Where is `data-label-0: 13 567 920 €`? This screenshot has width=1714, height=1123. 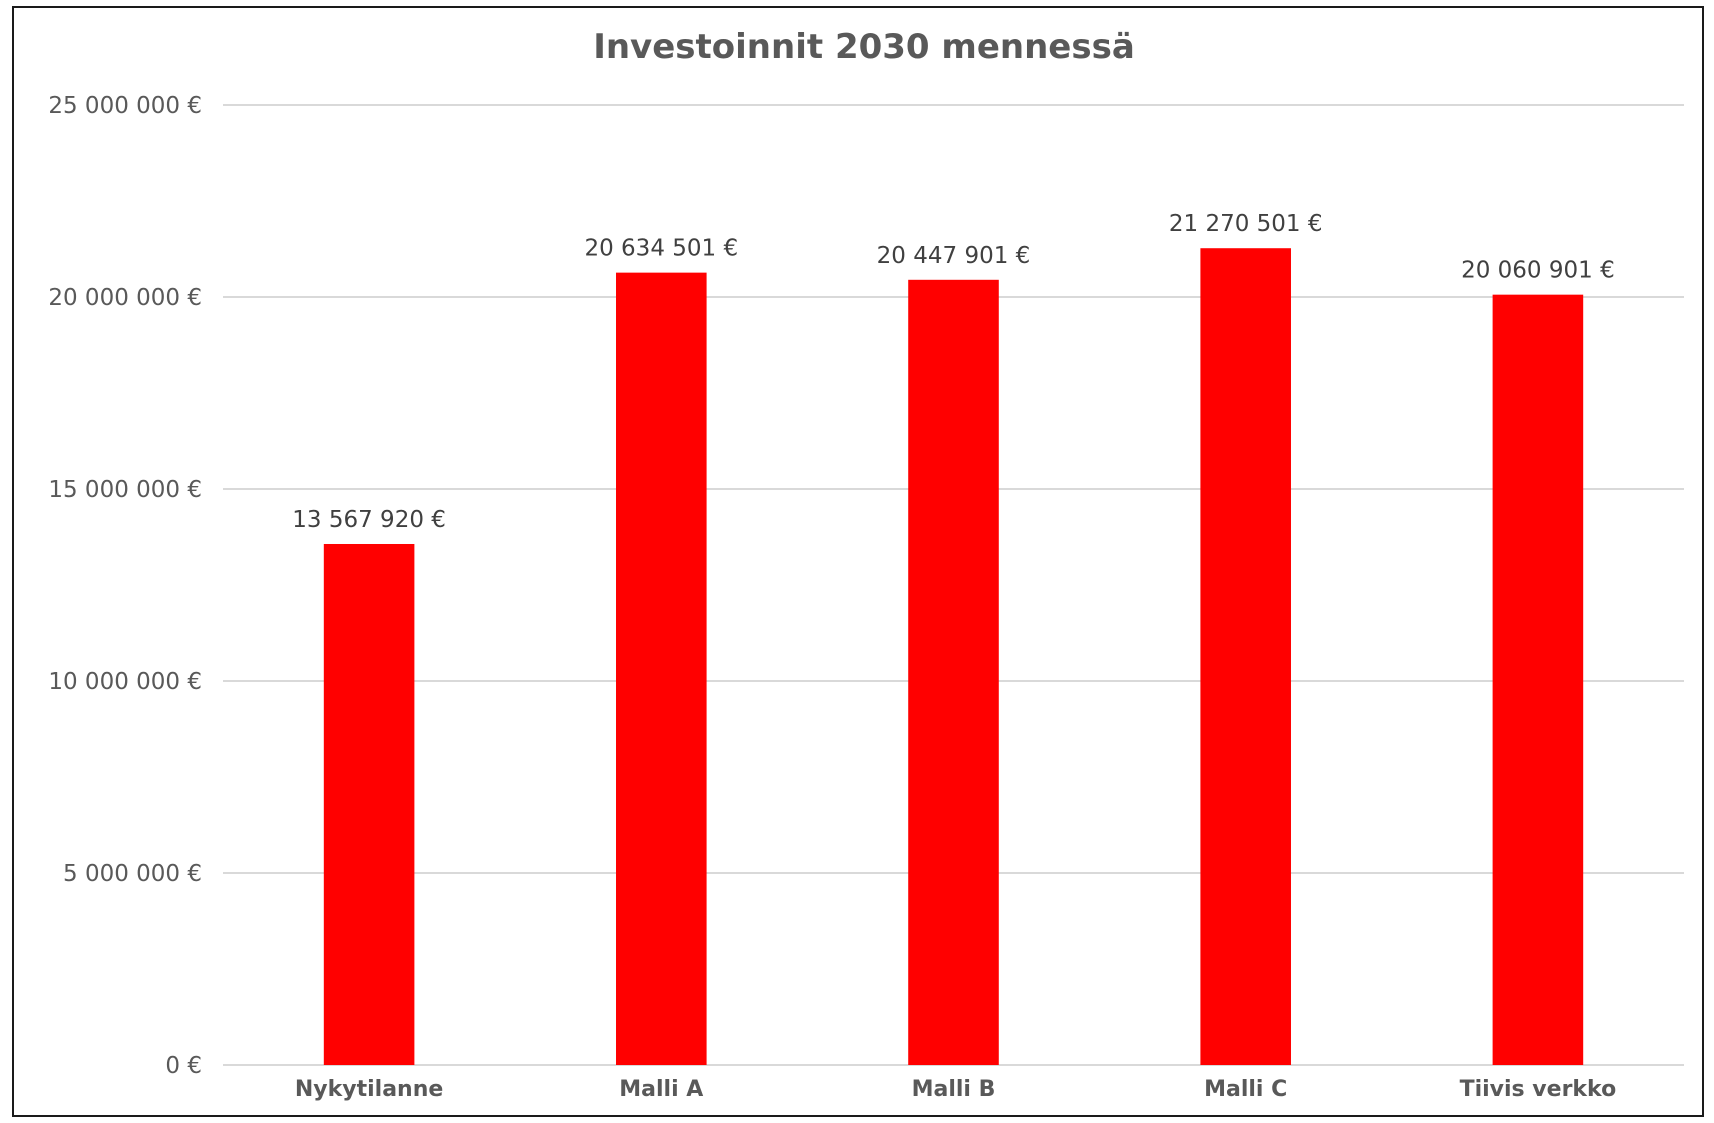
data-label-0: 13 567 920 € is located at coordinates (369, 520).